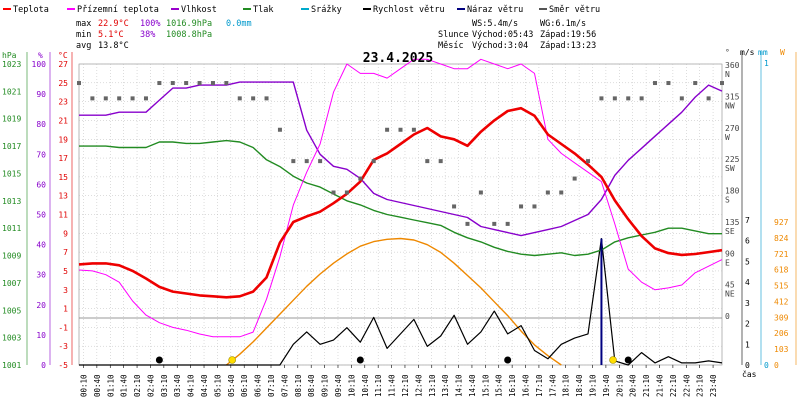 The width and height of the screenshot is (800, 400). I want to click on pct-tick: 20, so click(41, 305).